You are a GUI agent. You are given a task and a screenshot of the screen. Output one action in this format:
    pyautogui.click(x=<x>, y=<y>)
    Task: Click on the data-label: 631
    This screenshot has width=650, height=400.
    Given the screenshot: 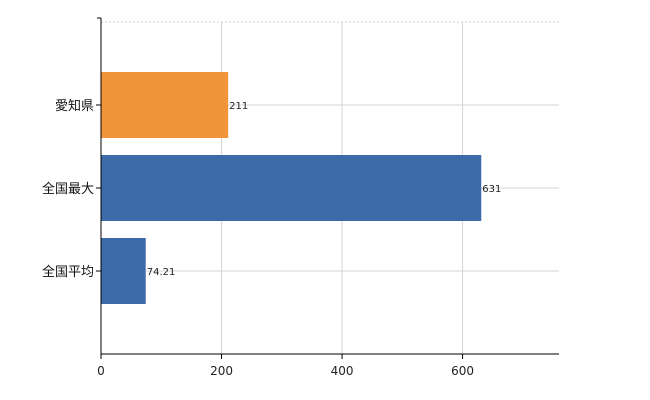 What is the action you would take?
    pyautogui.click(x=491, y=189)
    